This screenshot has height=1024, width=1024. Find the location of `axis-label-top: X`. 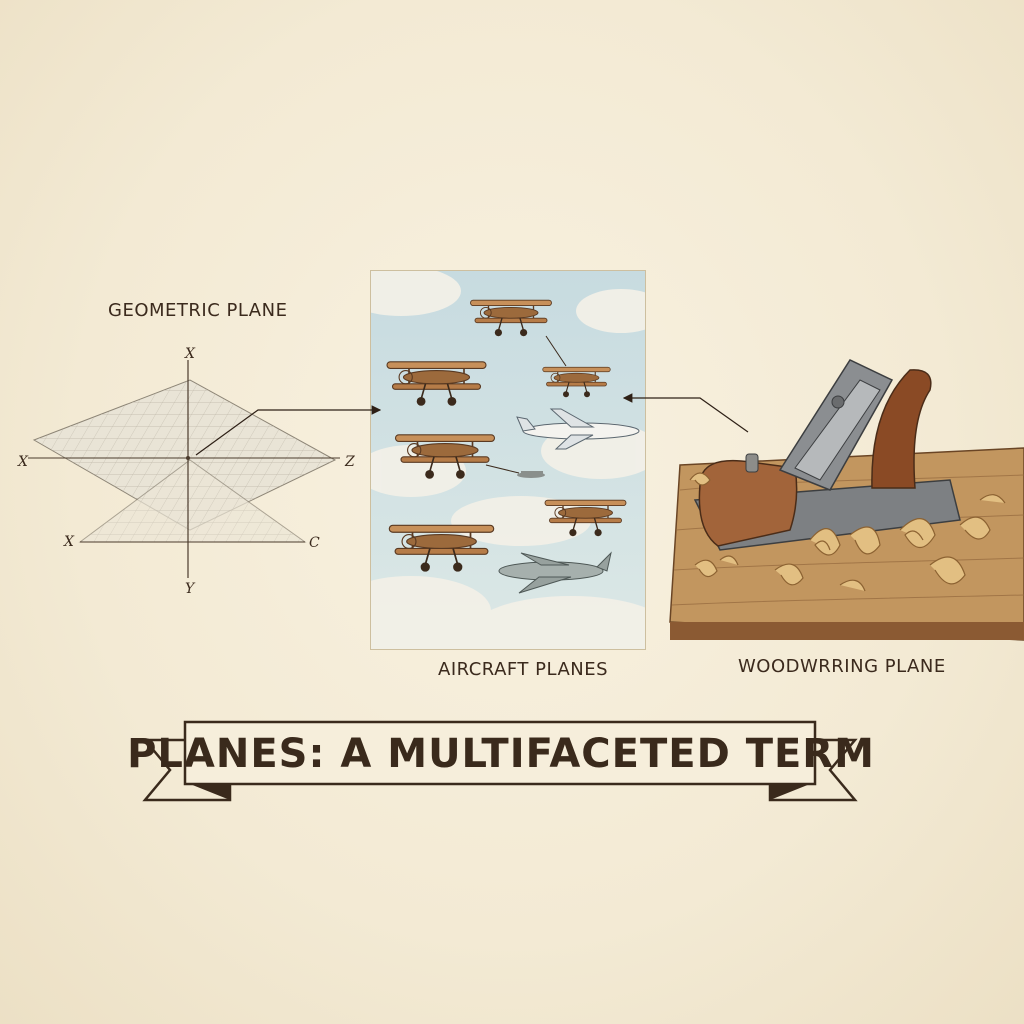

axis-label-top: X is located at coordinates (190, 354).